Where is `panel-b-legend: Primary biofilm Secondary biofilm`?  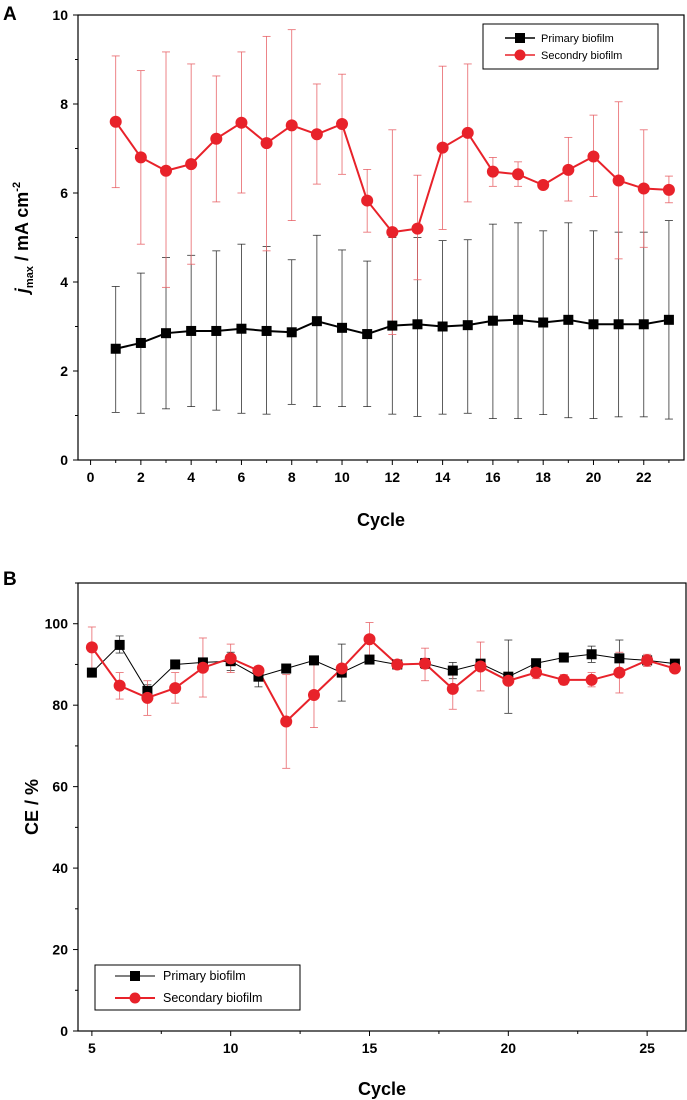
panel-b-legend: Primary biofilm Secondary biofilm is located at coordinates (197, 987).